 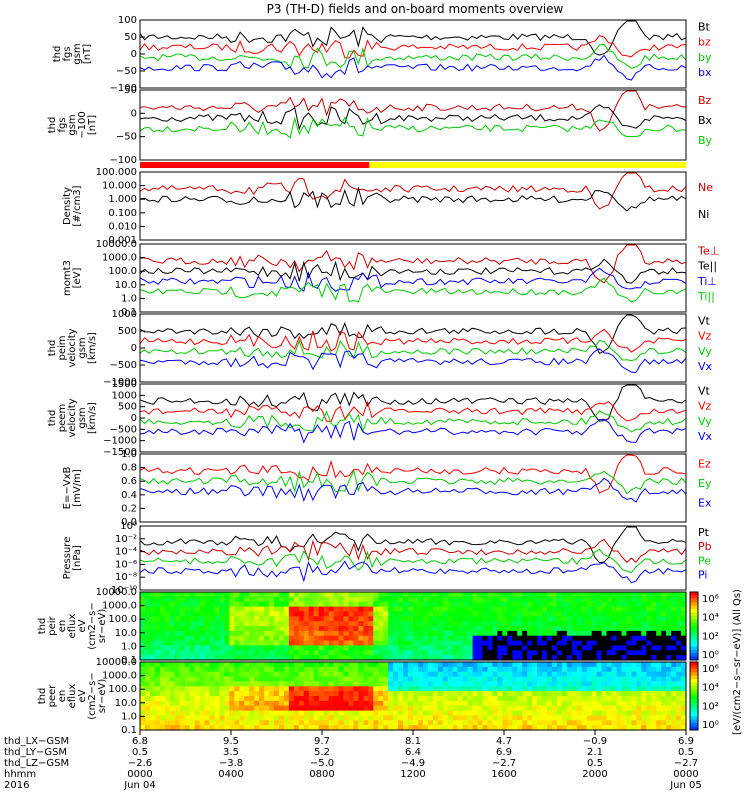 What do you see at coordinates (230, 774) in the screenshot?
I see `footer-cell: 0400` at bounding box center [230, 774].